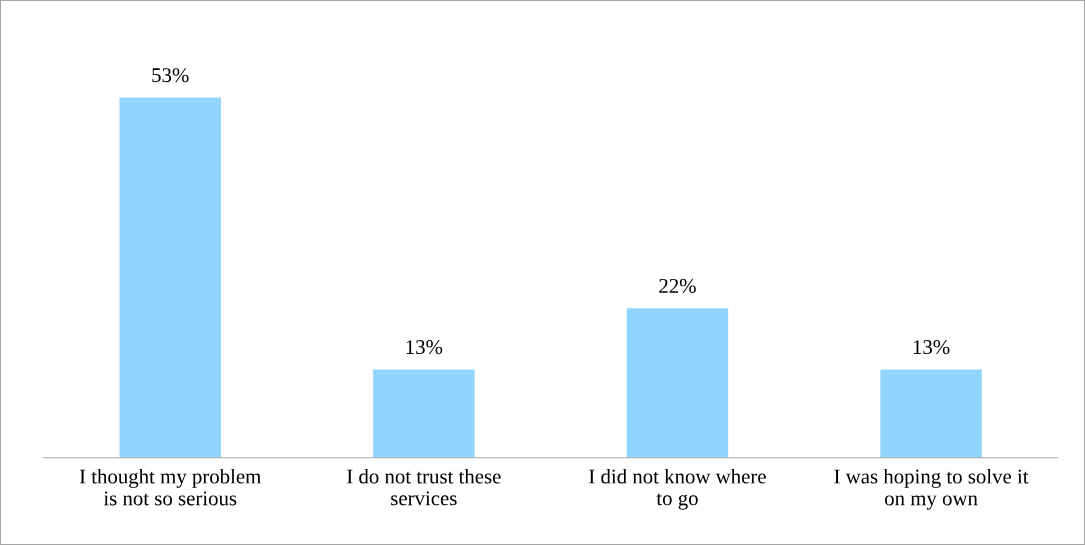  I want to click on x-tick-label: I did not know where to go, so click(677, 489).